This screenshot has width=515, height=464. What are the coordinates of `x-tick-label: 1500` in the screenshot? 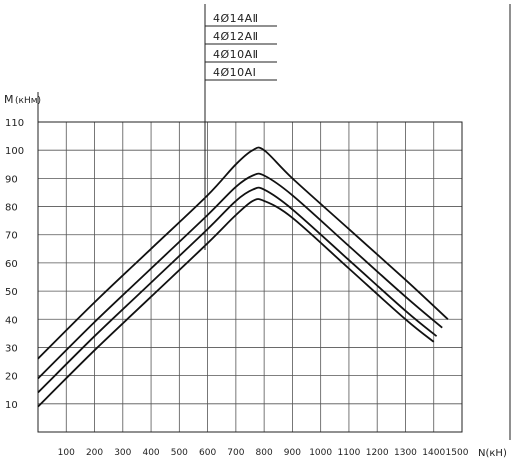 It's located at (457, 453).